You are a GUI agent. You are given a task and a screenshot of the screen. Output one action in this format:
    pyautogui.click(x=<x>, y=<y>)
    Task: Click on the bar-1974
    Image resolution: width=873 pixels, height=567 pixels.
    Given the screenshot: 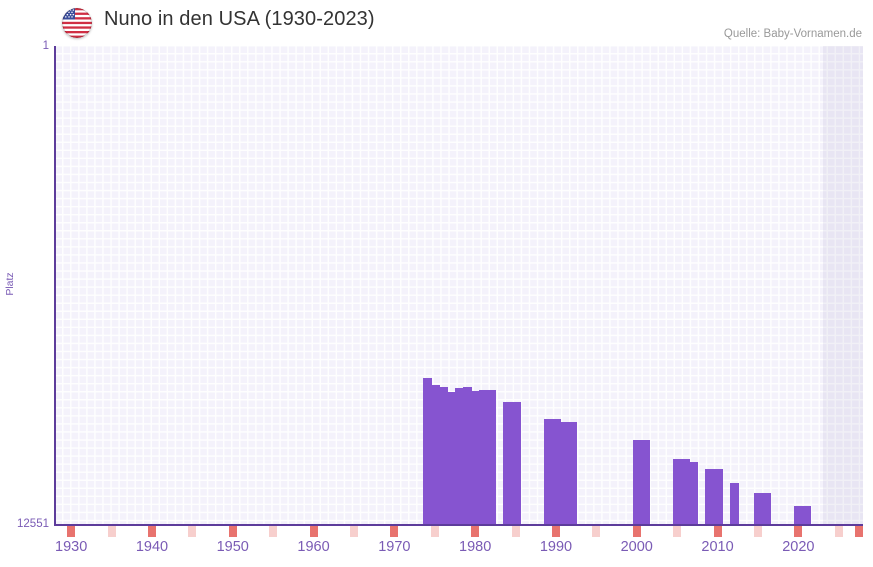 What is the action you would take?
    pyautogui.click(x=427, y=451)
    